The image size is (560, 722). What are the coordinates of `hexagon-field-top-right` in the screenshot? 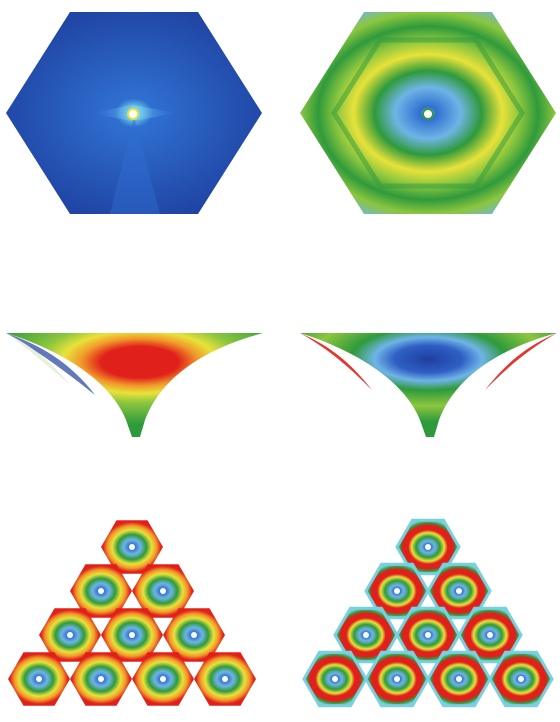 It's located at (428, 113).